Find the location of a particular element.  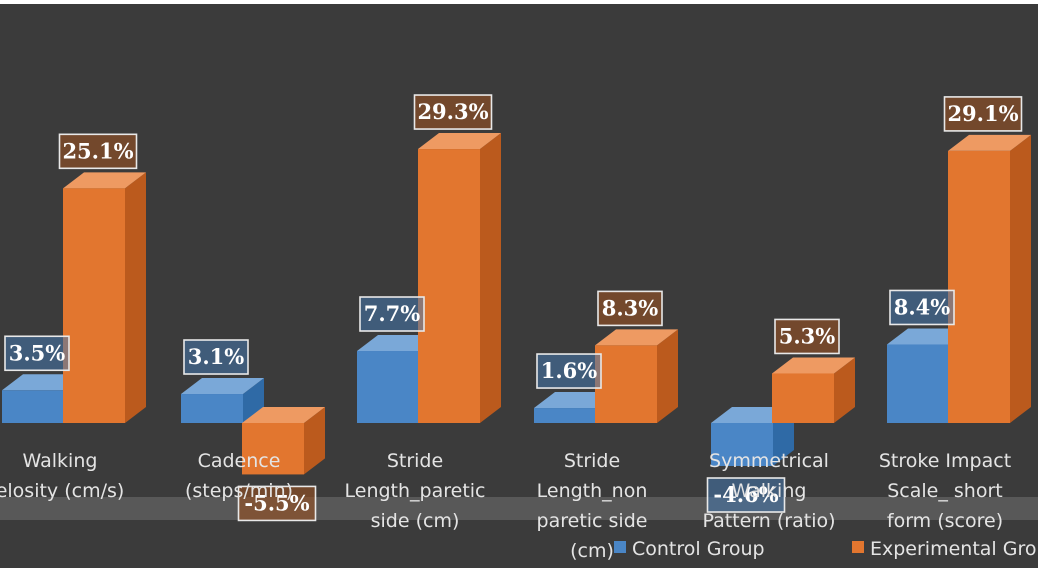

data-label-text: -5.5% is located at coordinates (276, 502).